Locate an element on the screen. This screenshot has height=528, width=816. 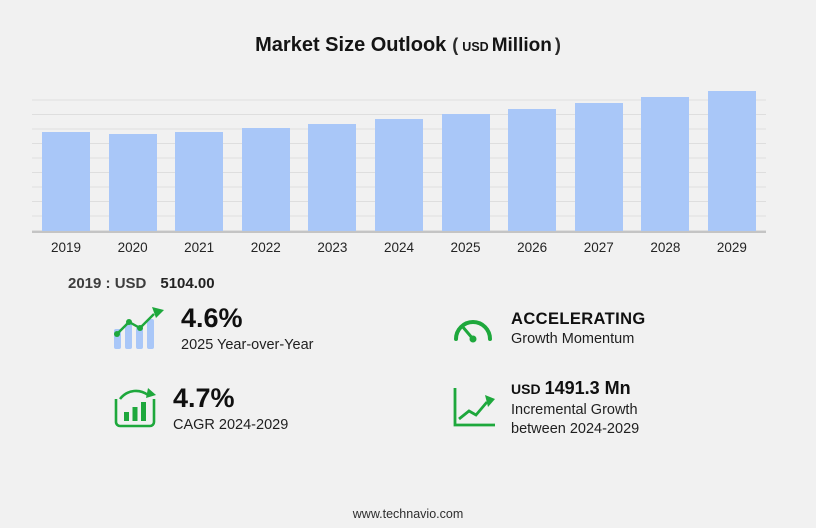
incremental-growth-currency: USD is located at coordinates (526, 388).